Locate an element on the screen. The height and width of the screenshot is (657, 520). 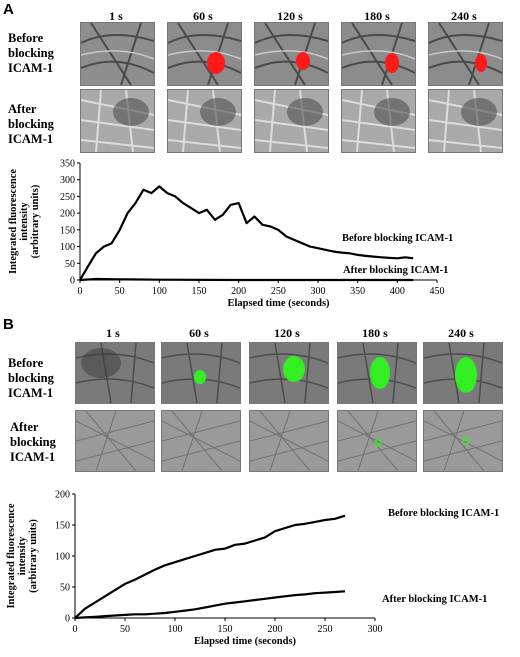
x-tick-label: 350 is located at coordinates (357, 291).